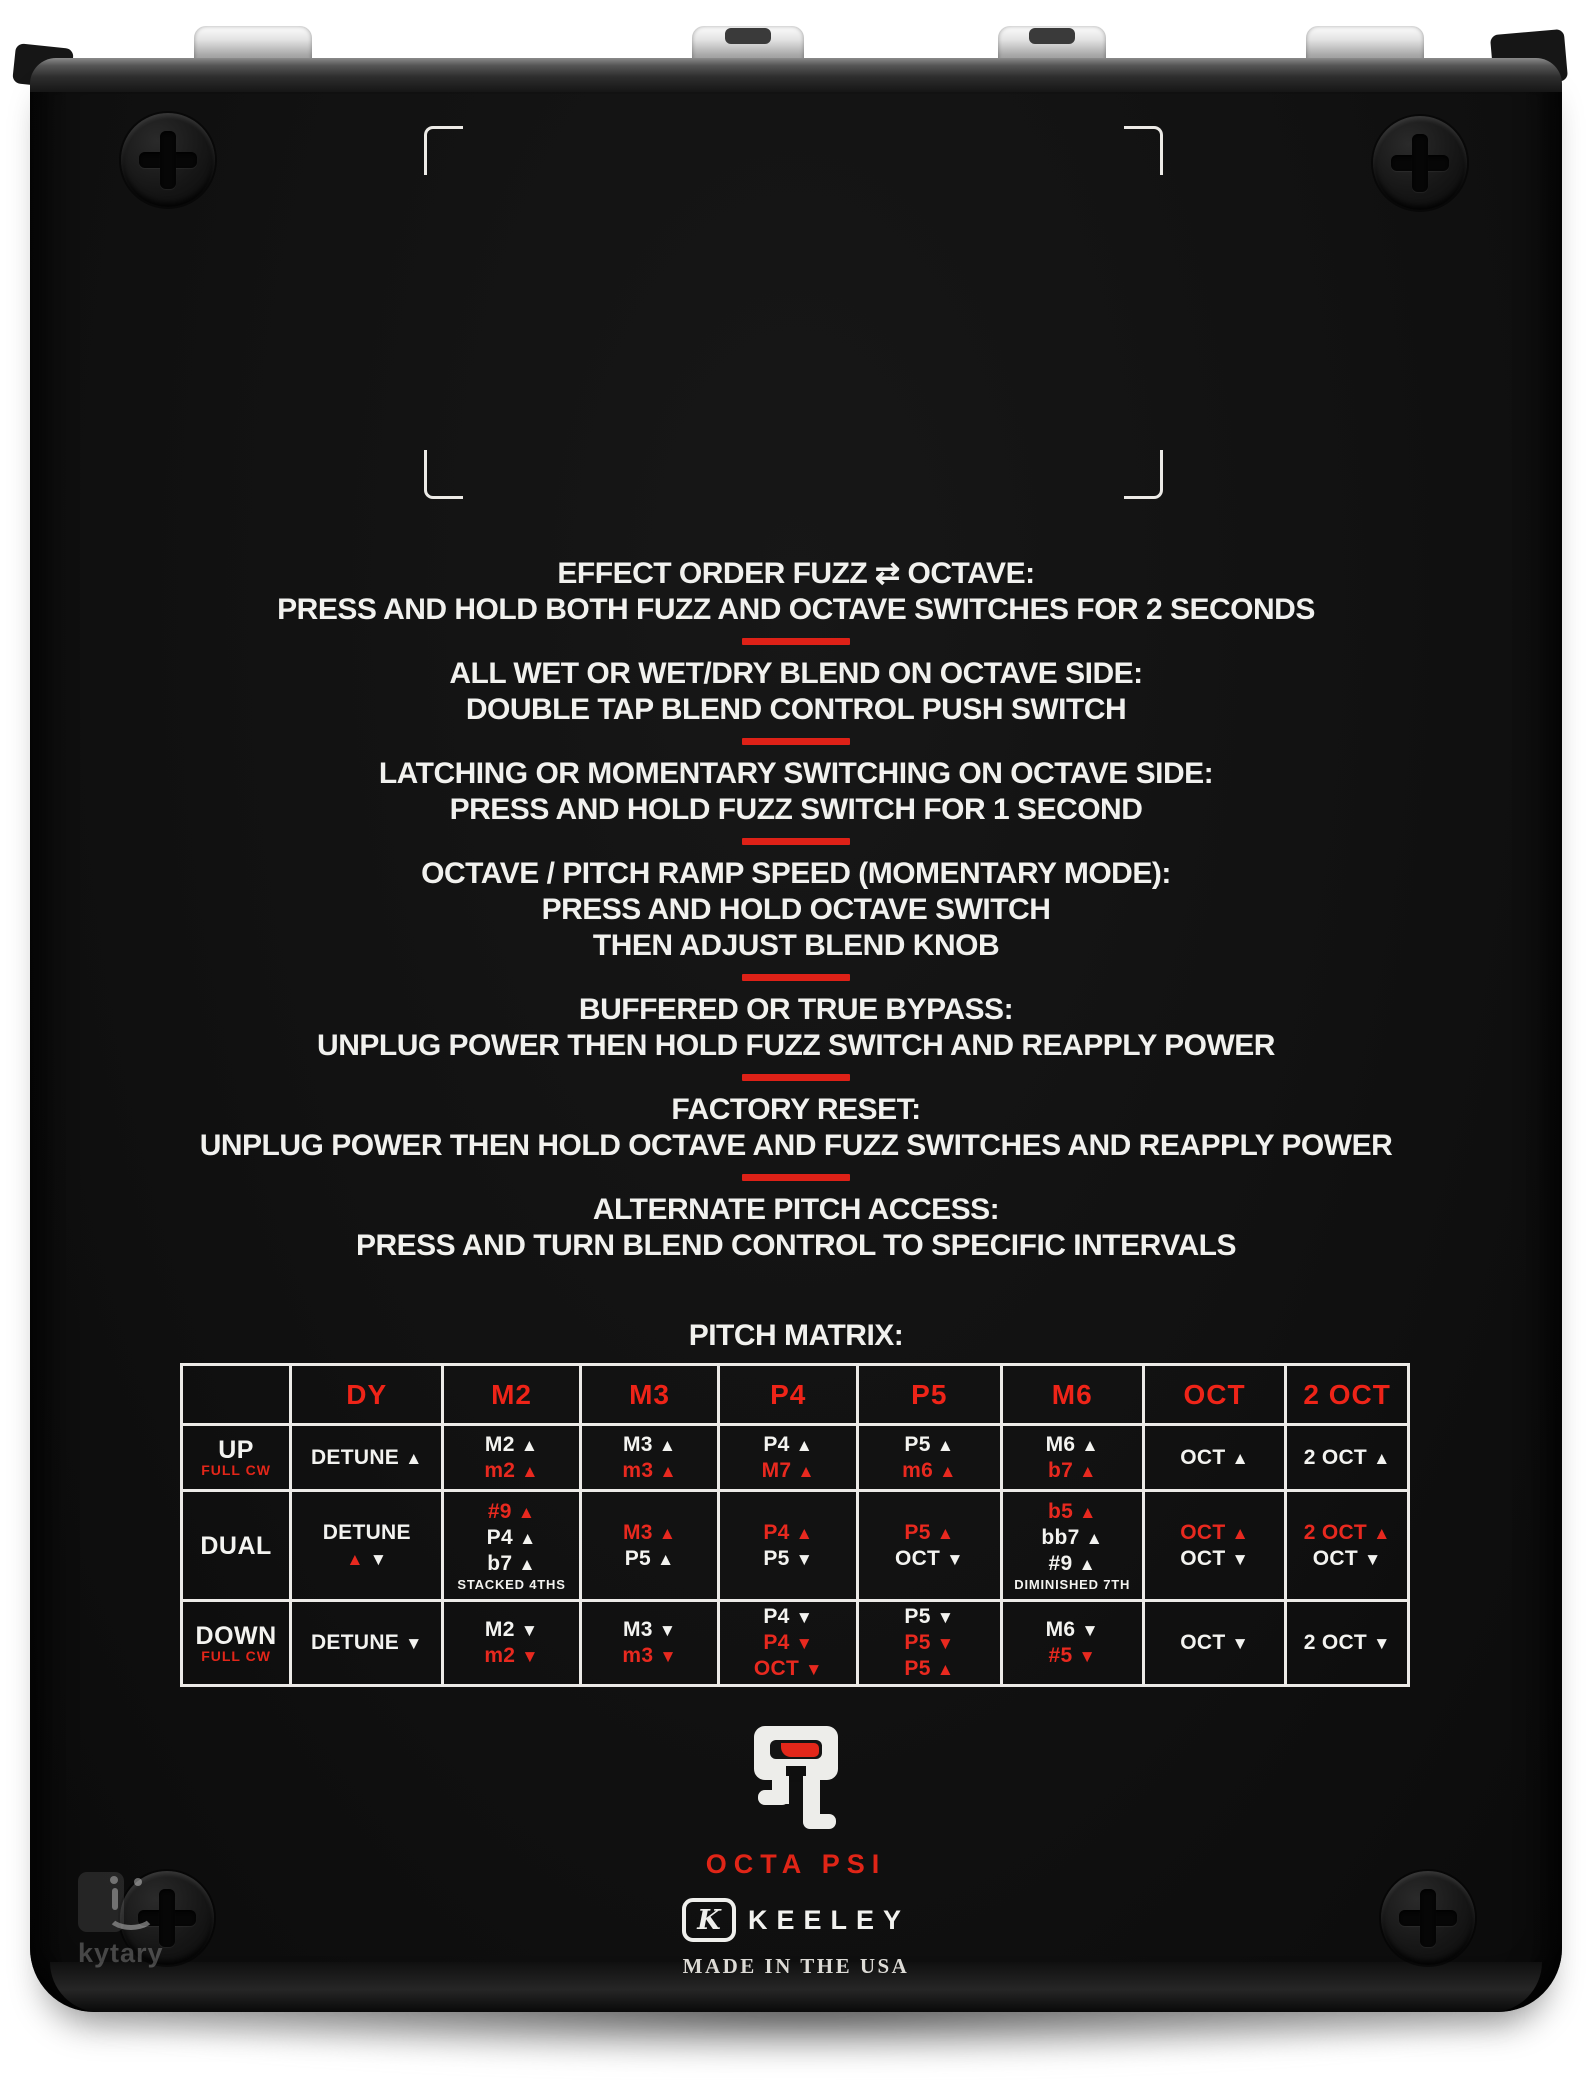 The image size is (1592, 2080). I want to click on matrix-cell-line: m3 ▼, so click(649, 1655).